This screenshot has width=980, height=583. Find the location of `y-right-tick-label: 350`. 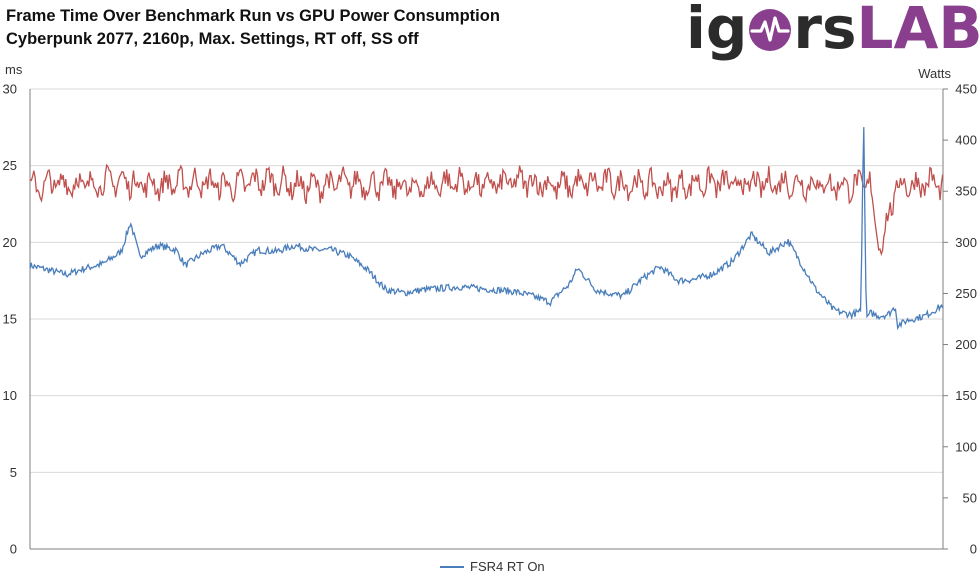

y-right-tick-label: 350 is located at coordinates (966, 191).